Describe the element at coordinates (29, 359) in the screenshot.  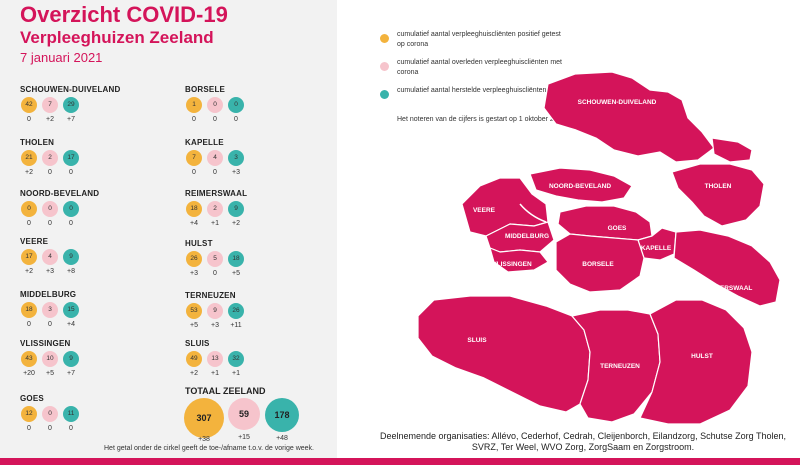
I see `positive-count: 43` at that location.